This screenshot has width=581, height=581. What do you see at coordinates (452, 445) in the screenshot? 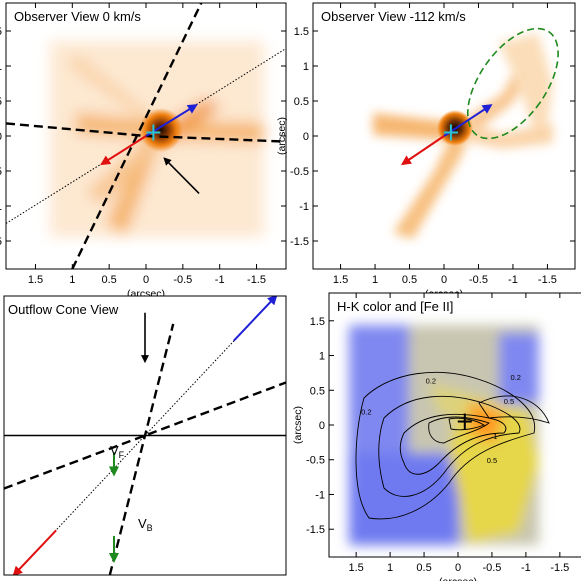
I see `panel-d-contours` at bounding box center [452, 445].